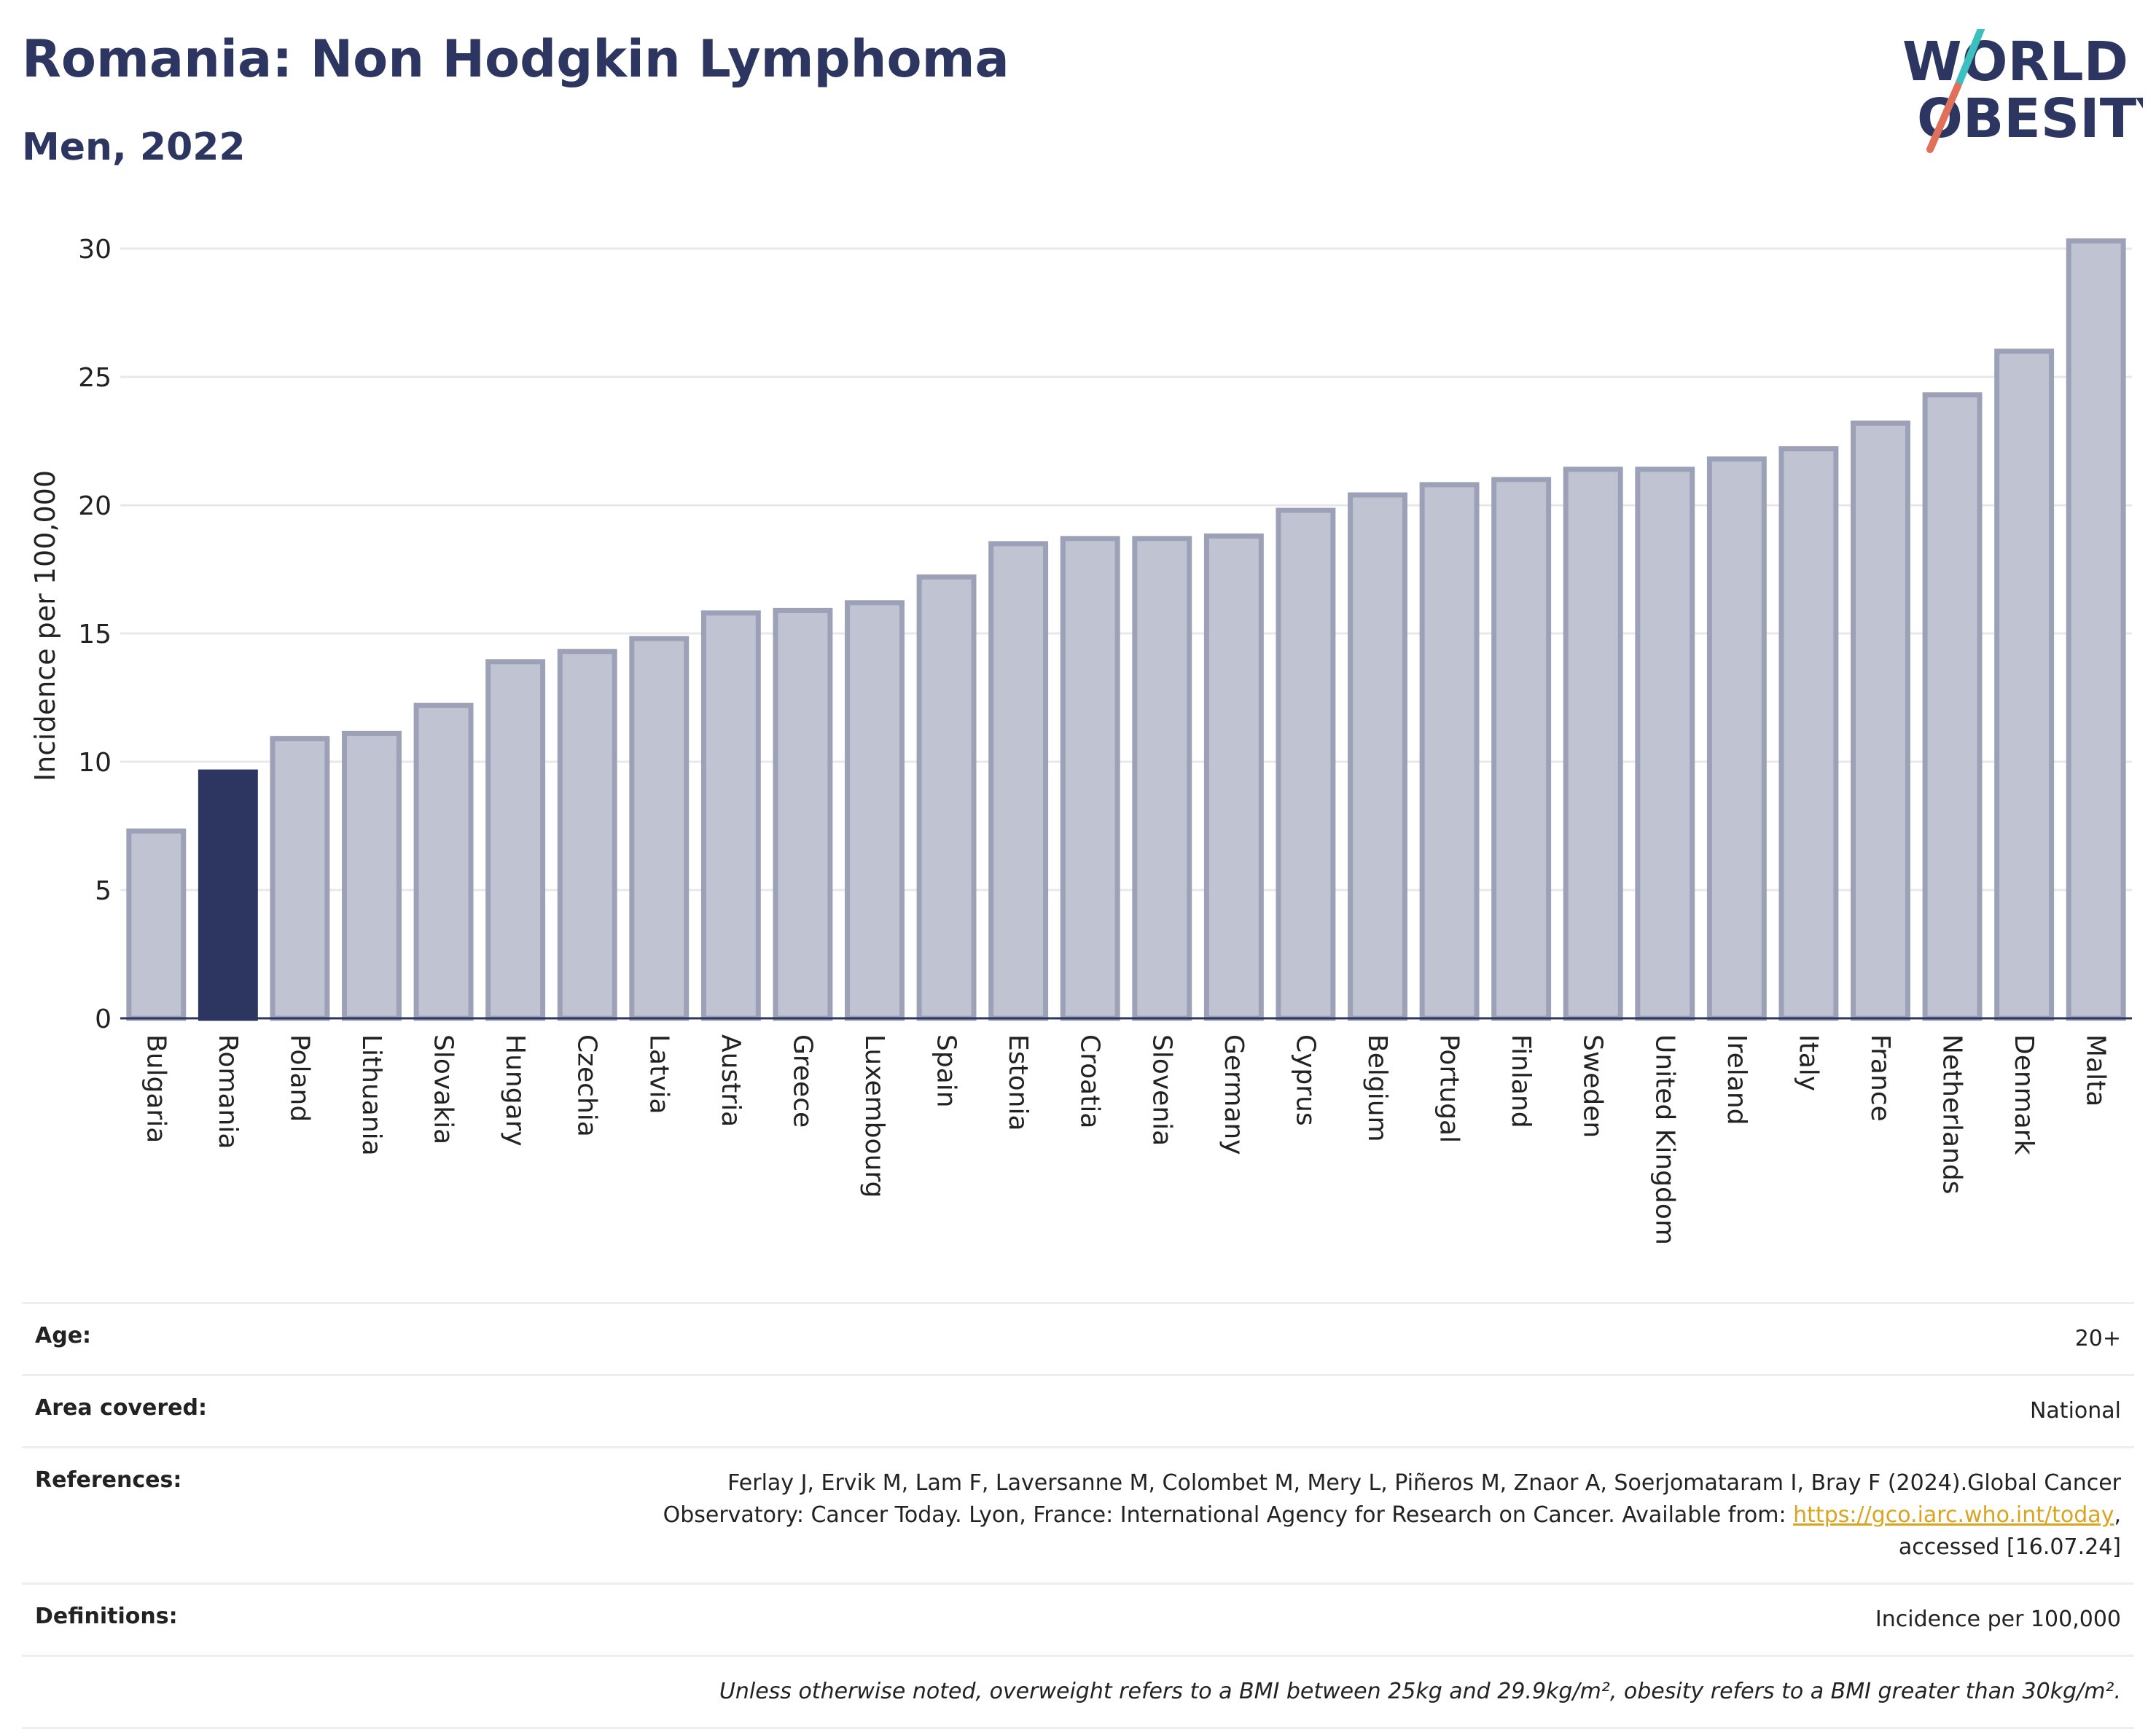 Image resolution: width=2156 pixels, height=1729 pixels. Describe the element at coordinates (2024, 1094) in the screenshot. I see `x-tick-label: Denmark` at that location.